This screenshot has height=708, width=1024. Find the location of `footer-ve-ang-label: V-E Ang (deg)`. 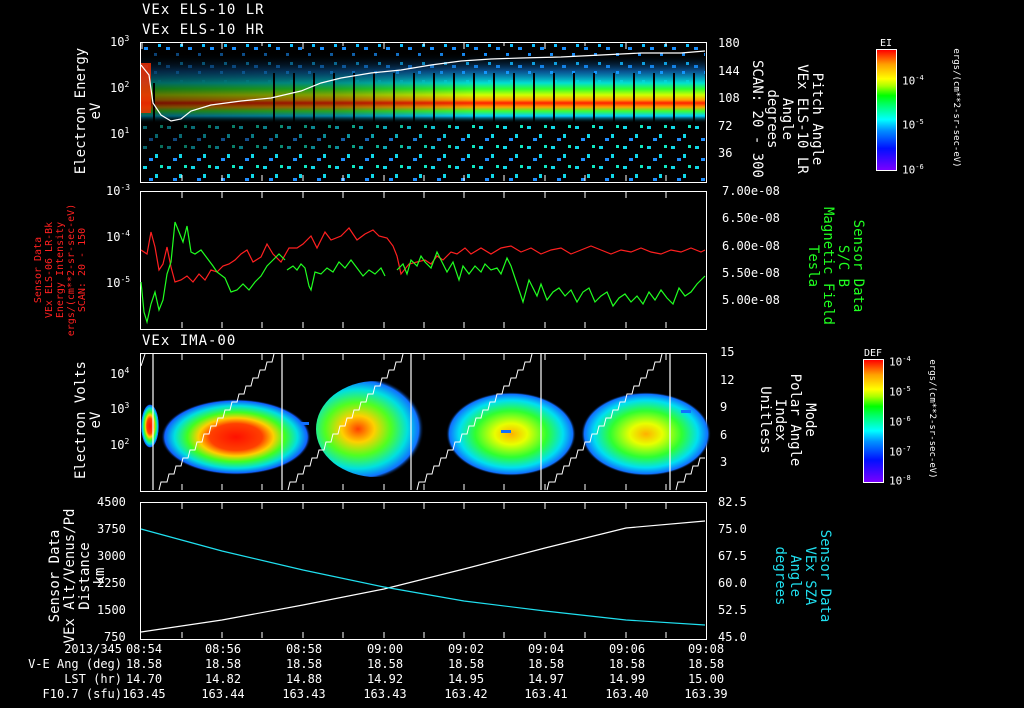

footer-ve-ang-label: V-E Ang (deg) is located at coordinates (75, 664).